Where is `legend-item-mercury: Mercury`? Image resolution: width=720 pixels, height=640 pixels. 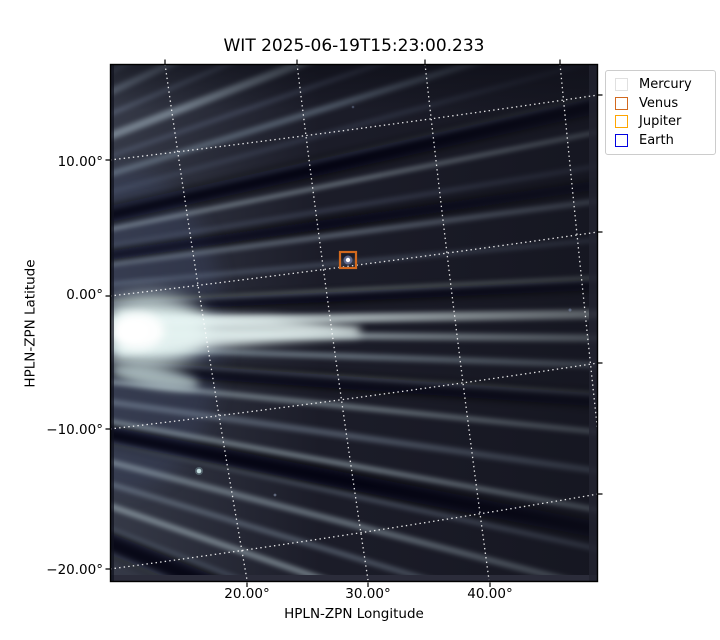 legend-item-mercury: Mercury is located at coordinates (665, 84).